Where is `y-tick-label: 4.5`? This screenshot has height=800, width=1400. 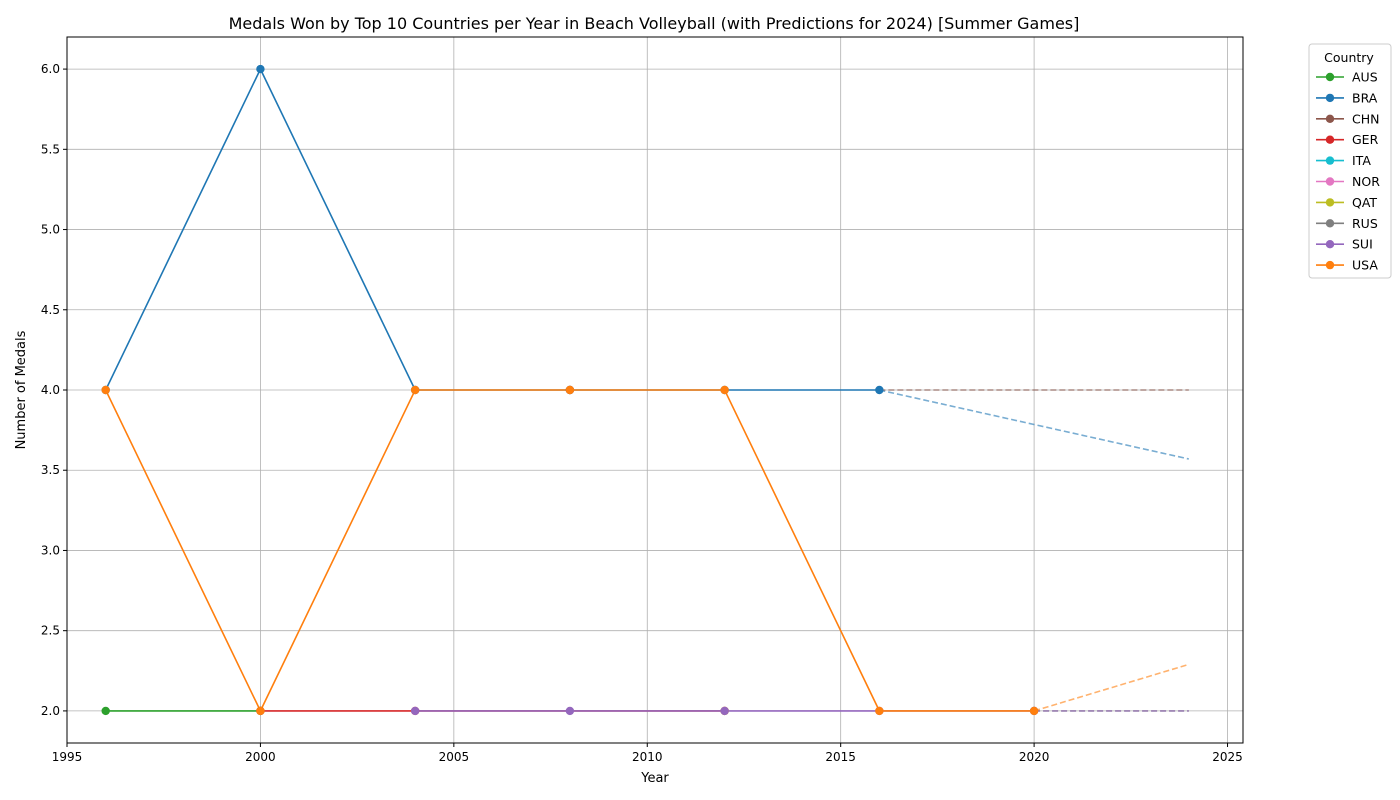
y-tick-label: 4.5 is located at coordinates (50, 310).